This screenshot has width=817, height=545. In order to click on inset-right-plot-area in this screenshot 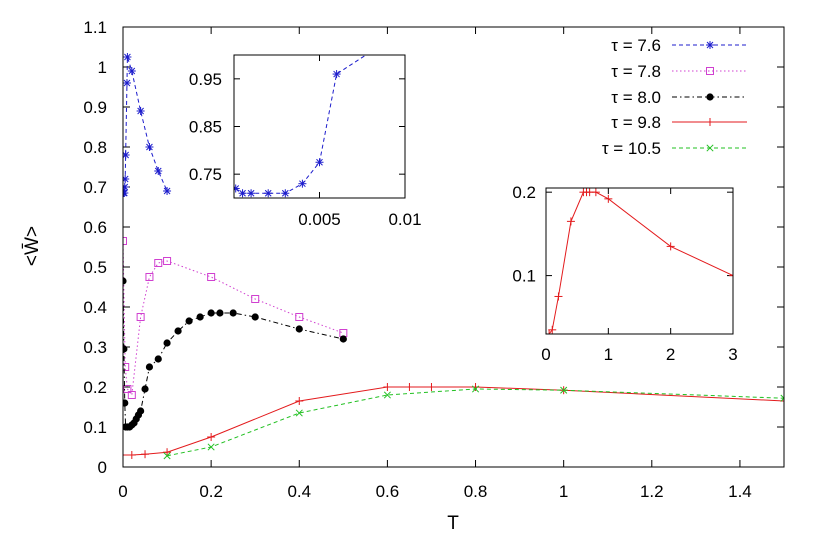, I will do `click(639, 261)`.